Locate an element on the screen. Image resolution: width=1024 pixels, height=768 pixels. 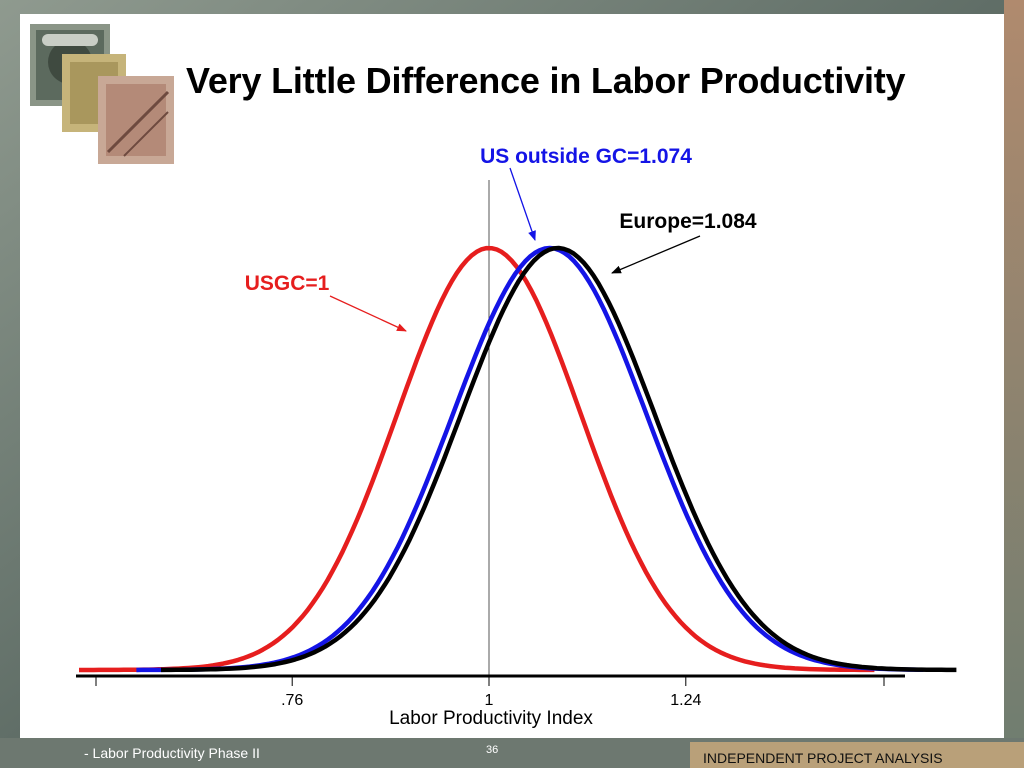
x-axis-label: Labor Productivity Index is located at coordinates (491, 718).